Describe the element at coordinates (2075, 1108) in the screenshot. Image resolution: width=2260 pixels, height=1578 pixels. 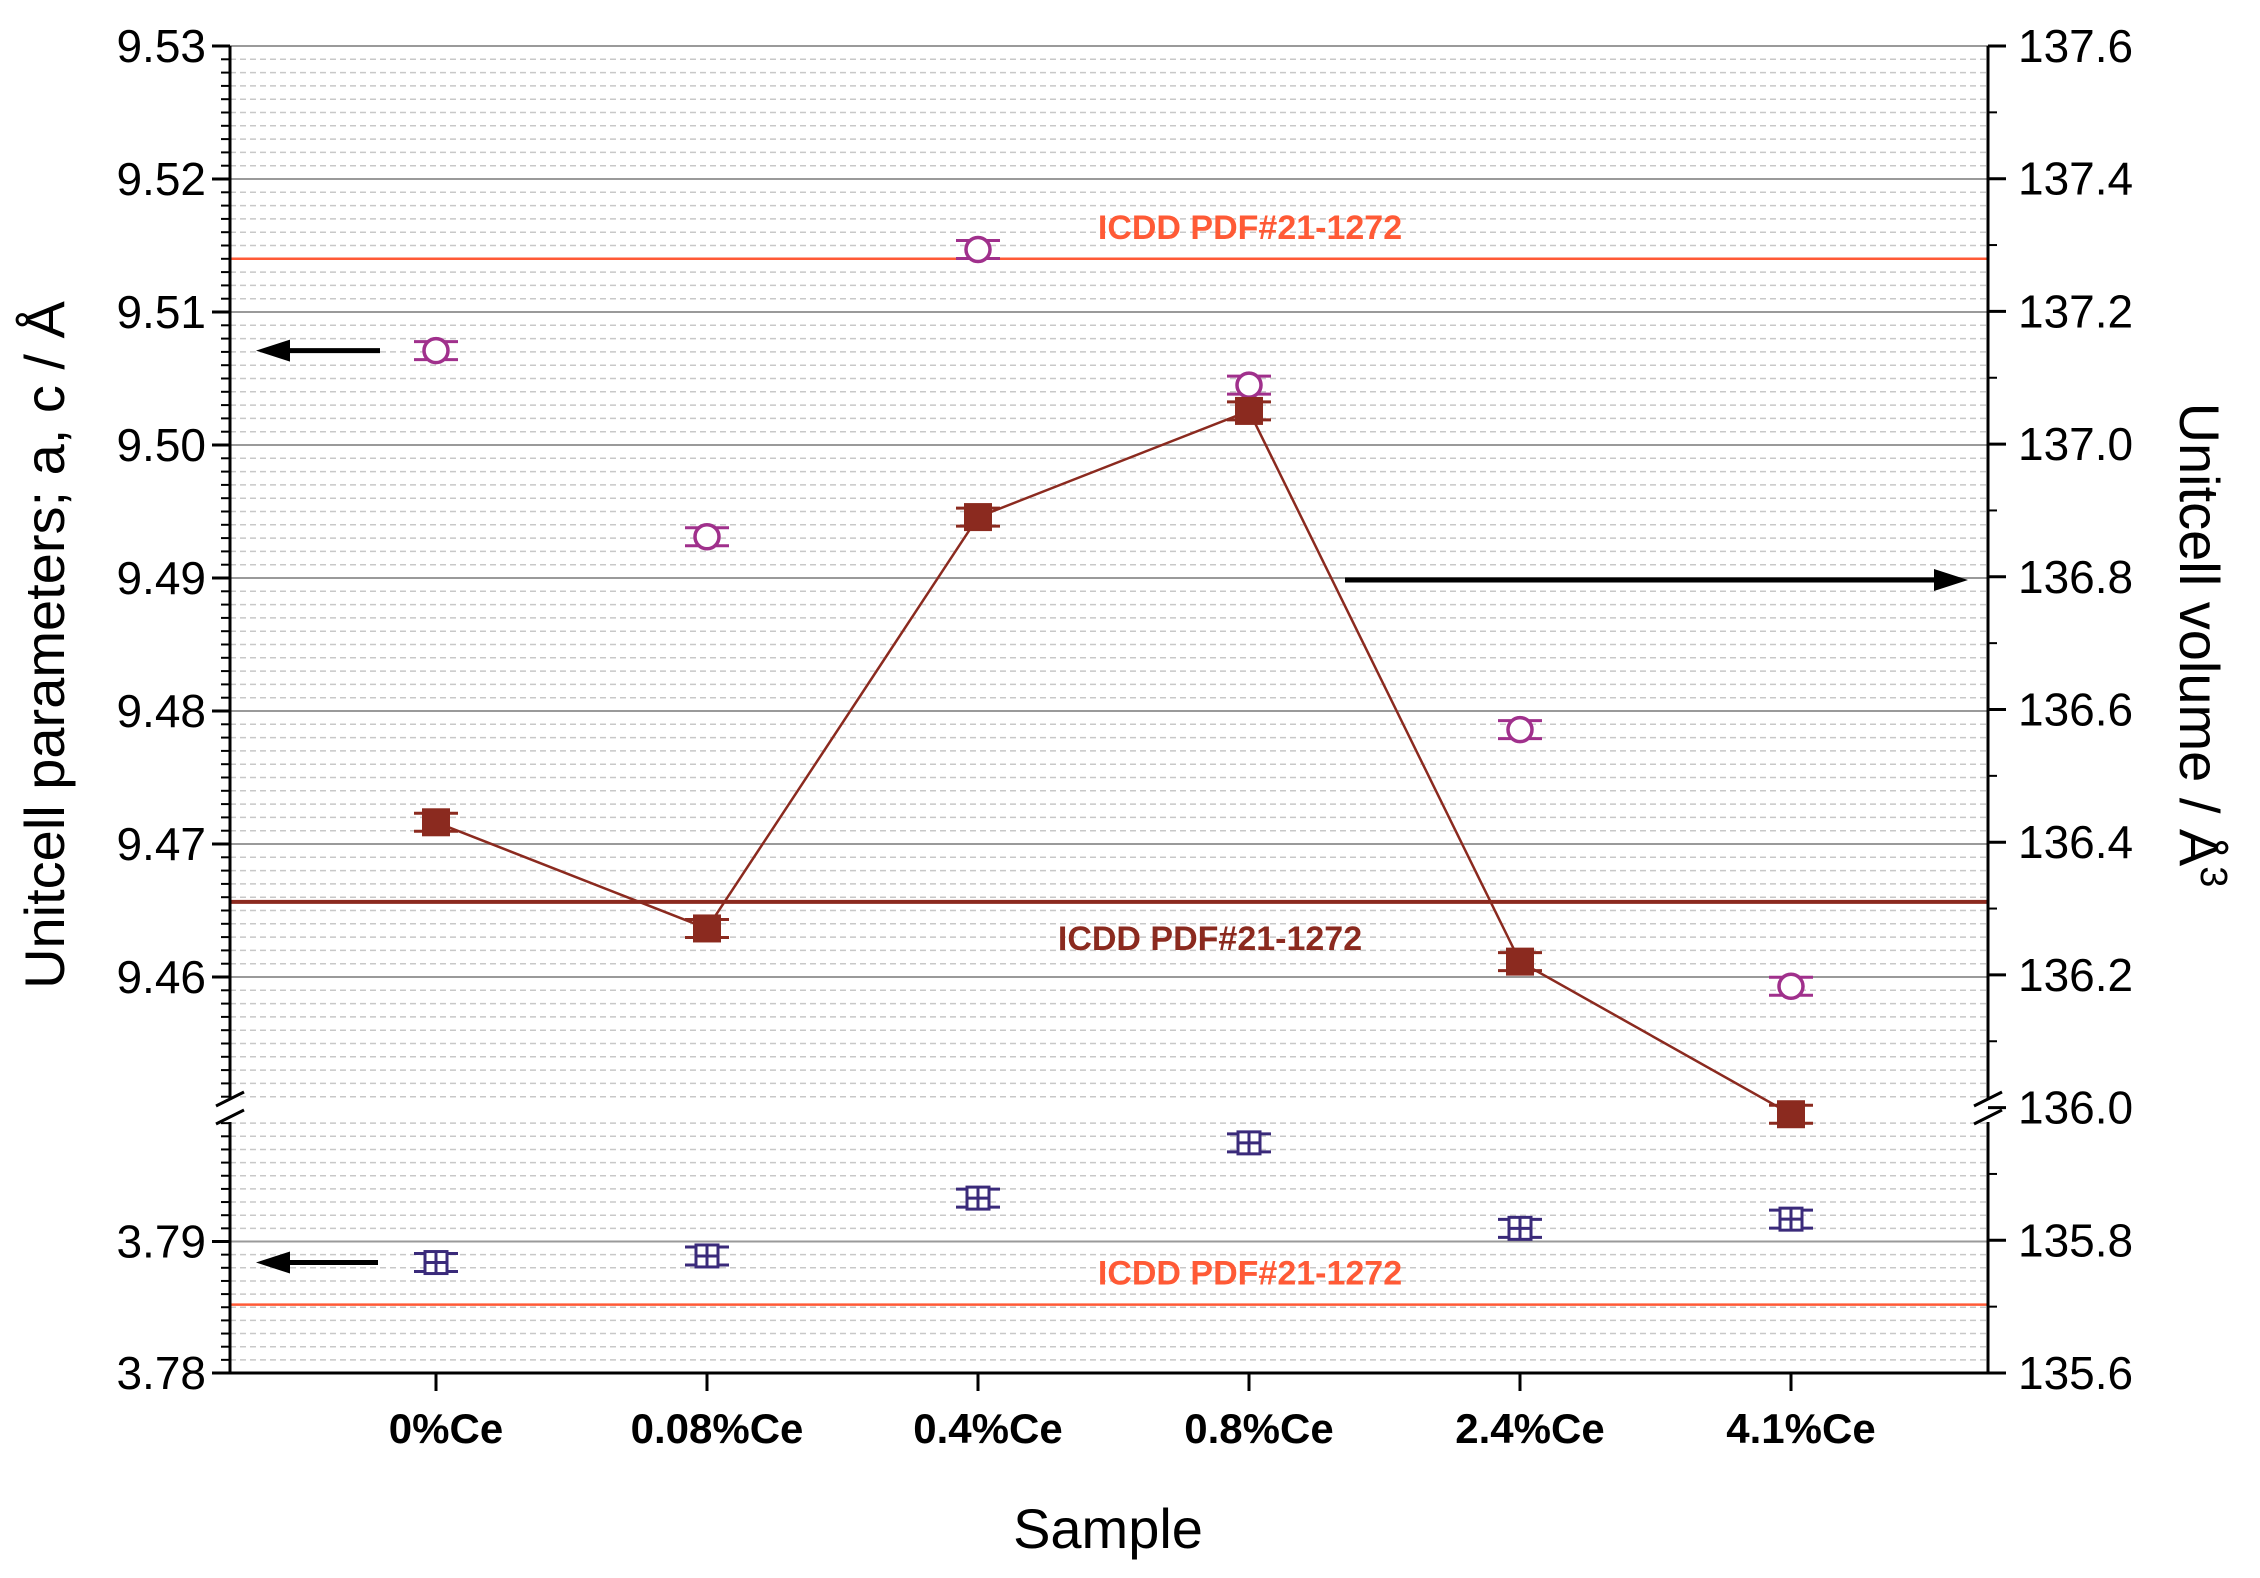
I see `y-right-tick-label: 136.0` at that location.